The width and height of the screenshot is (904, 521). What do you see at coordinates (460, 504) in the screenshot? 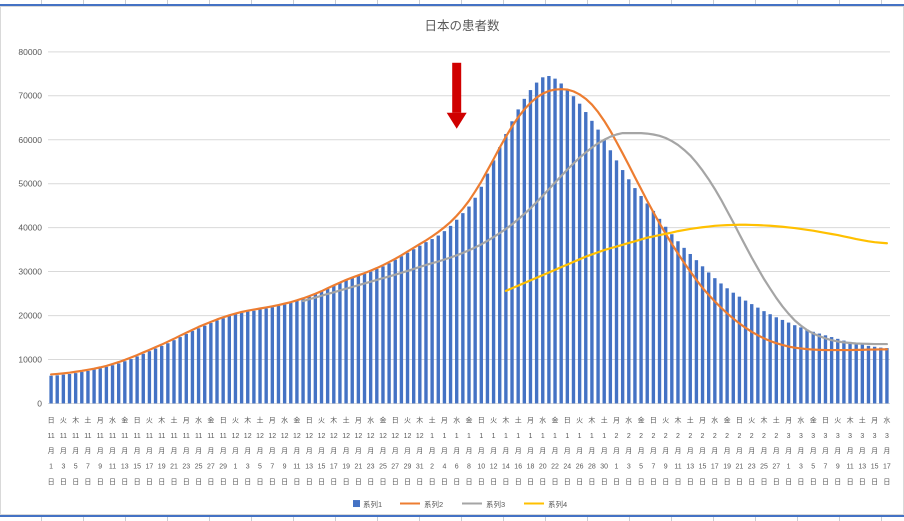
I see `legend: 系列1 系列2 系列3 系列4` at bounding box center [460, 504].